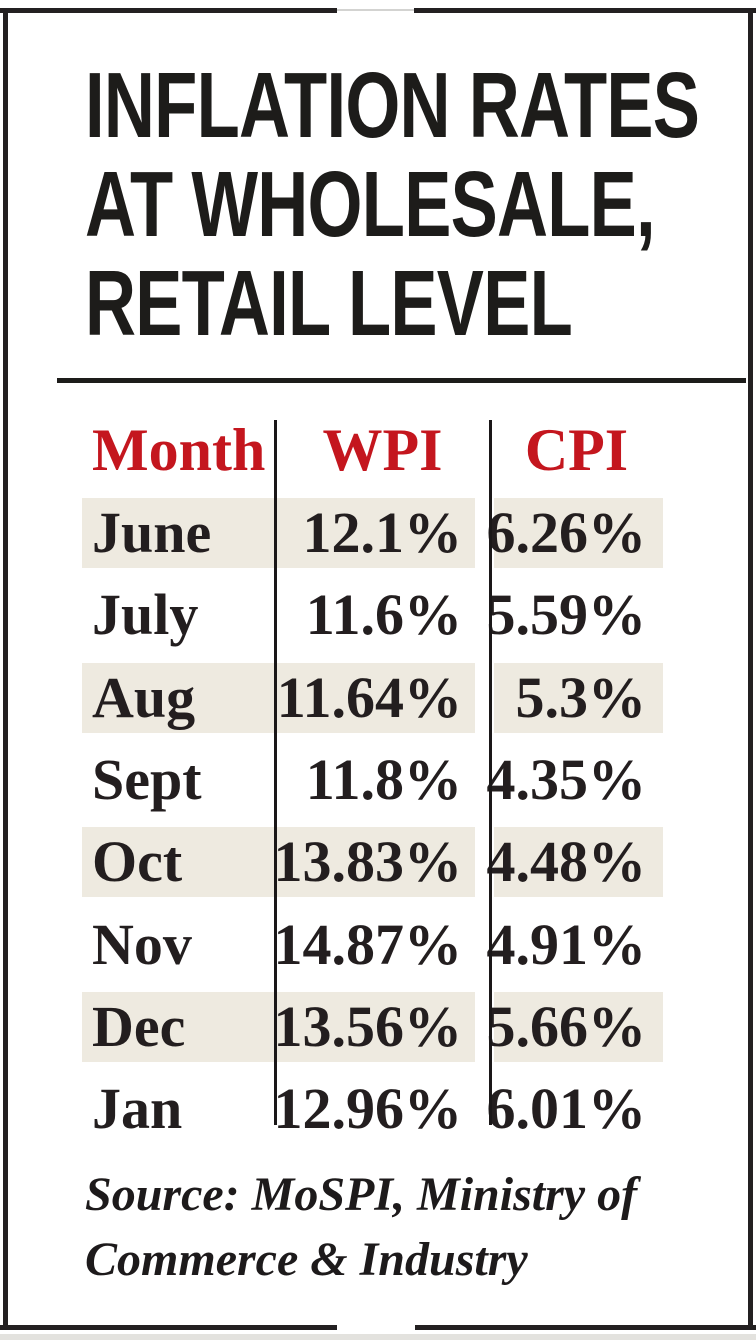 The image size is (756, 1340). I want to click on month-cell: Nov, so click(142, 944).